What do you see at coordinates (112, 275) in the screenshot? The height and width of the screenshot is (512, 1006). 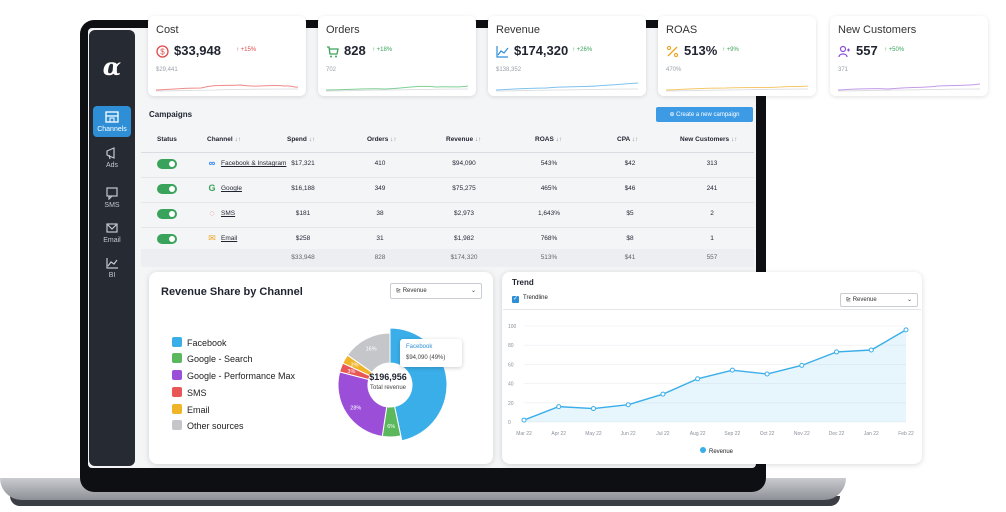 I see `sidebar-item-label: BI` at bounding box center [112, 275].